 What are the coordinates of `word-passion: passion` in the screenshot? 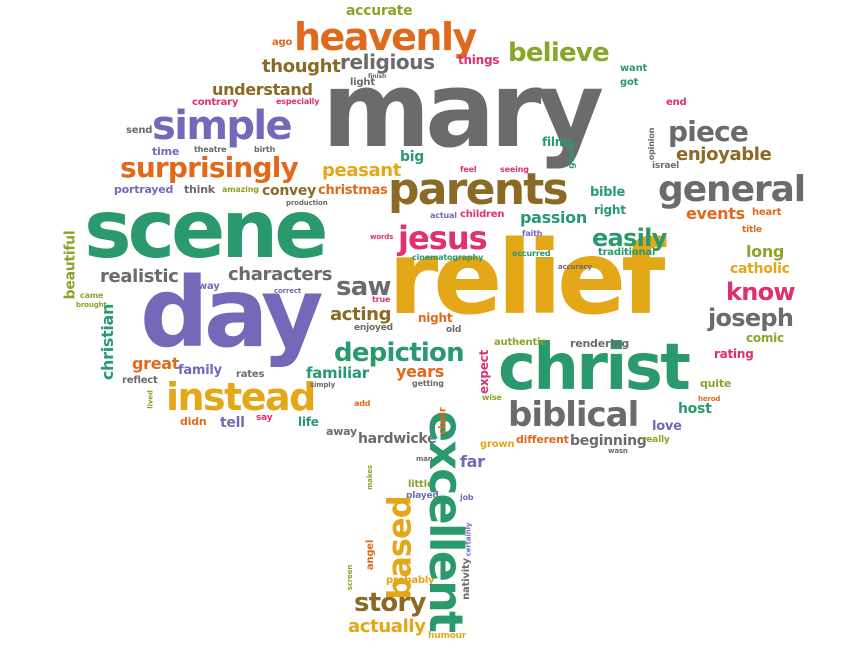 It's located at (553, 217).